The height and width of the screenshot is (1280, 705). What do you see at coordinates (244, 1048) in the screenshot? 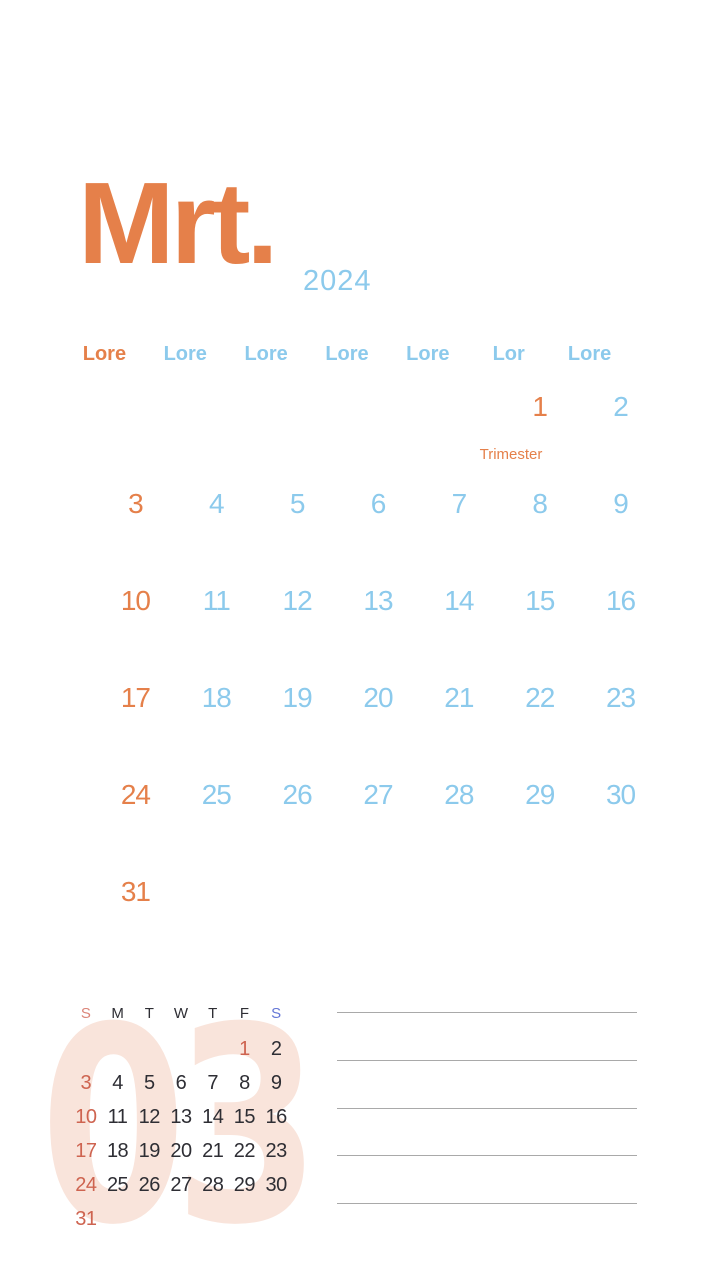
I see `mini-day-1: 1` at bounding box center [244, 1048].